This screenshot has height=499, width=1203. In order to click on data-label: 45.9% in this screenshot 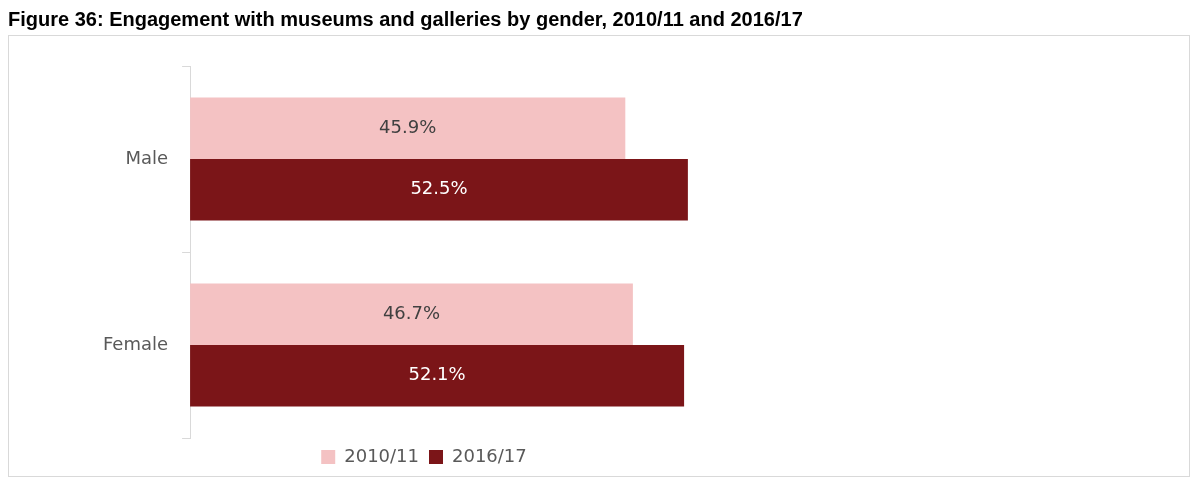, I will do `click(408, 126)`.